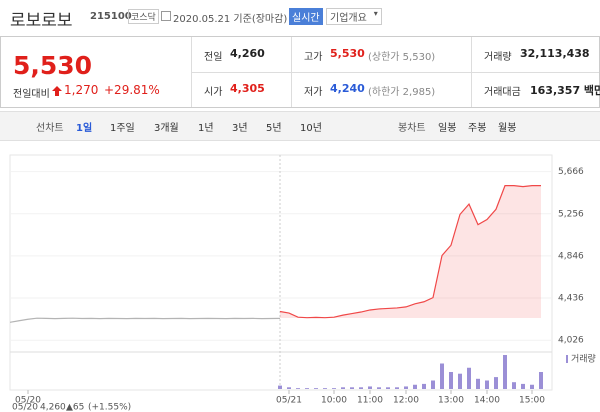 This screenshot has width=600, height=412. I want to click on area, so click(410, 251).